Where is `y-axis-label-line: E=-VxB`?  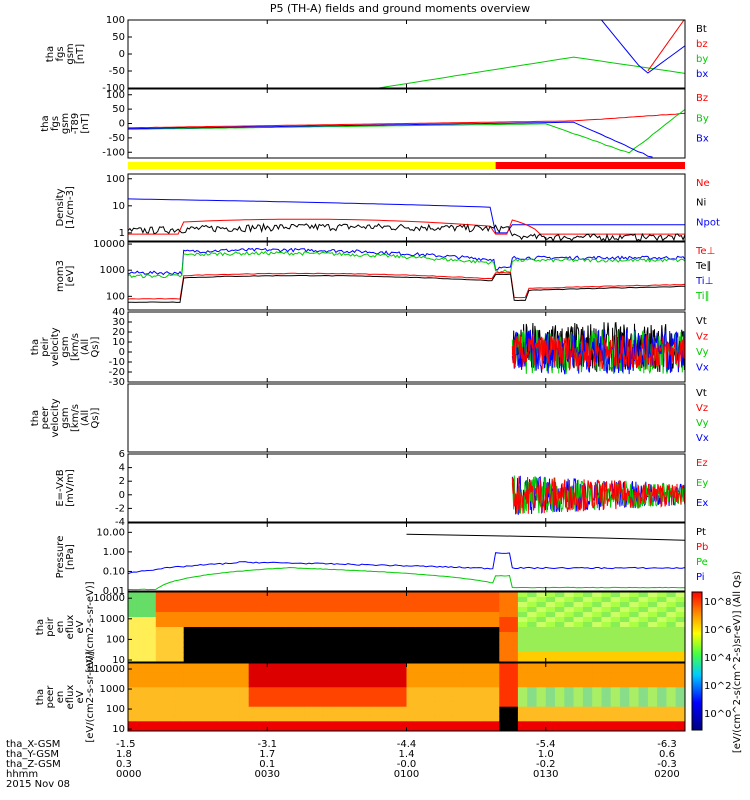 y-axis-label-line: E=-VxB is located at coordinates (60, 487).